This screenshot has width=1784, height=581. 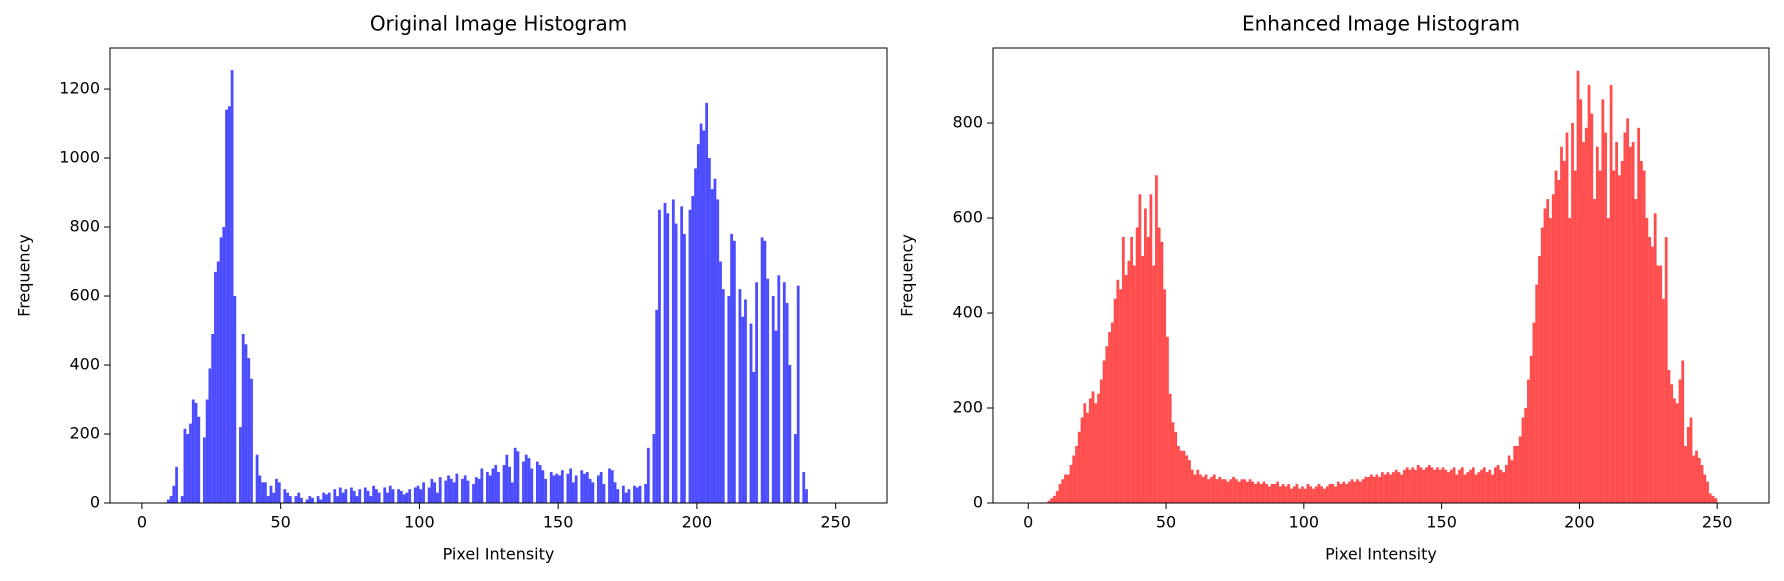 What do you see at coordinates (419, 522) in the screenshot?
I see `x-tick-label: 100` at bounding box center [419, 522].